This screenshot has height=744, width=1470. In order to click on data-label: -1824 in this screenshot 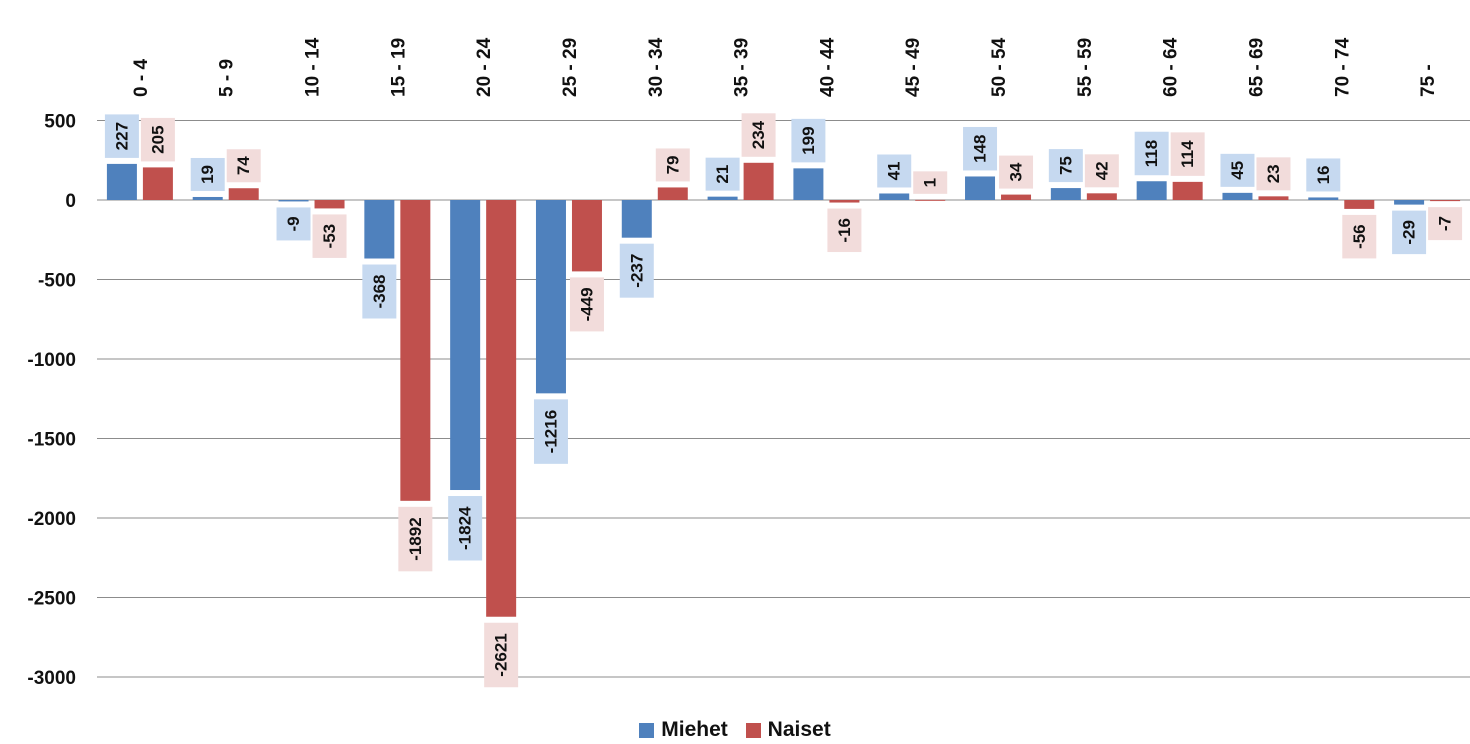, I will do `click(465, 528)`.